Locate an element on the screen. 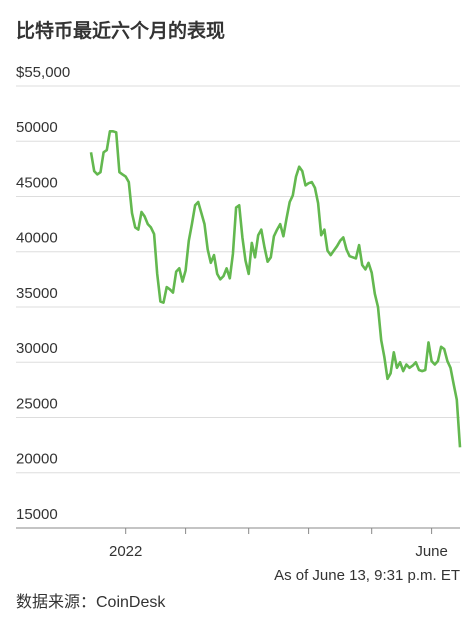 The height and width of the screenshot is (632, 474). y-tick-label: $55,000 is located at coordinates (43, 72).